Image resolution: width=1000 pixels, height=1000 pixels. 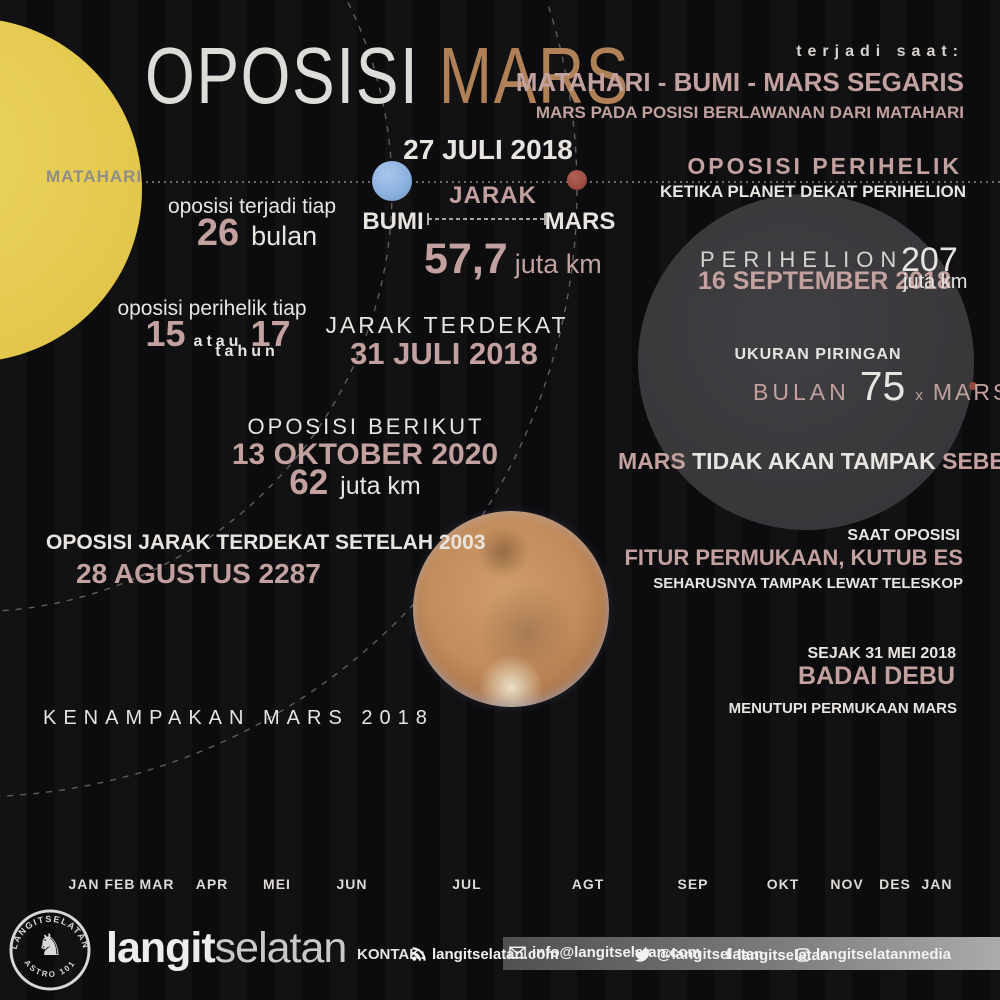 I want to click on sun-label: MATAHARI, so click(x=94, y=176).